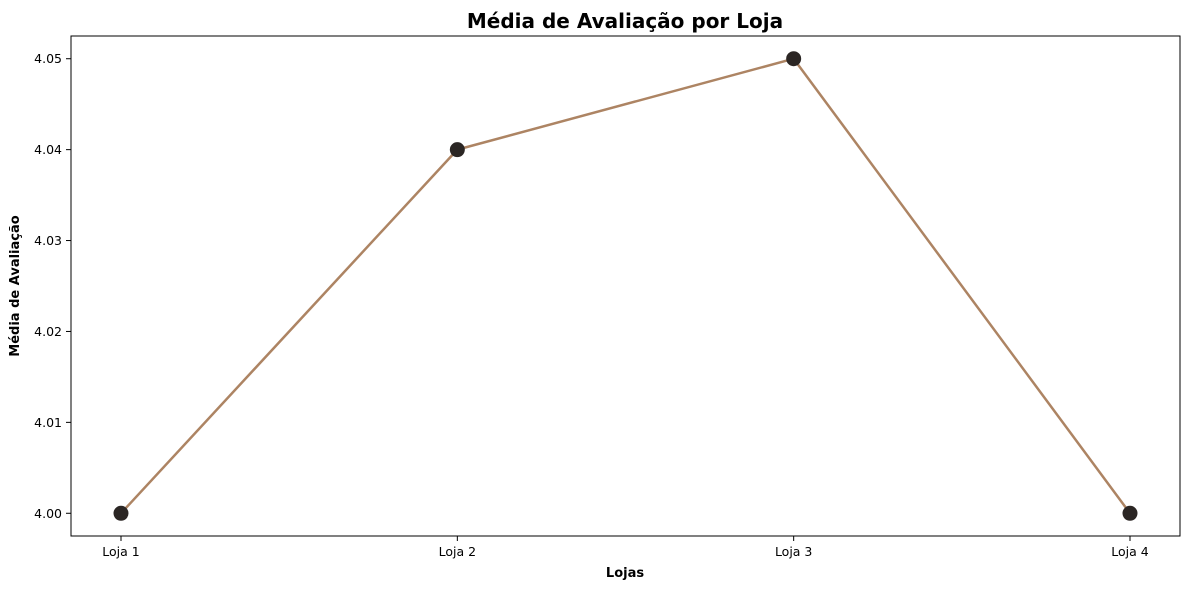 This screenshot has height=590, width=1190. I want to click on x-axis-label: Lojas, so click(625, 573).